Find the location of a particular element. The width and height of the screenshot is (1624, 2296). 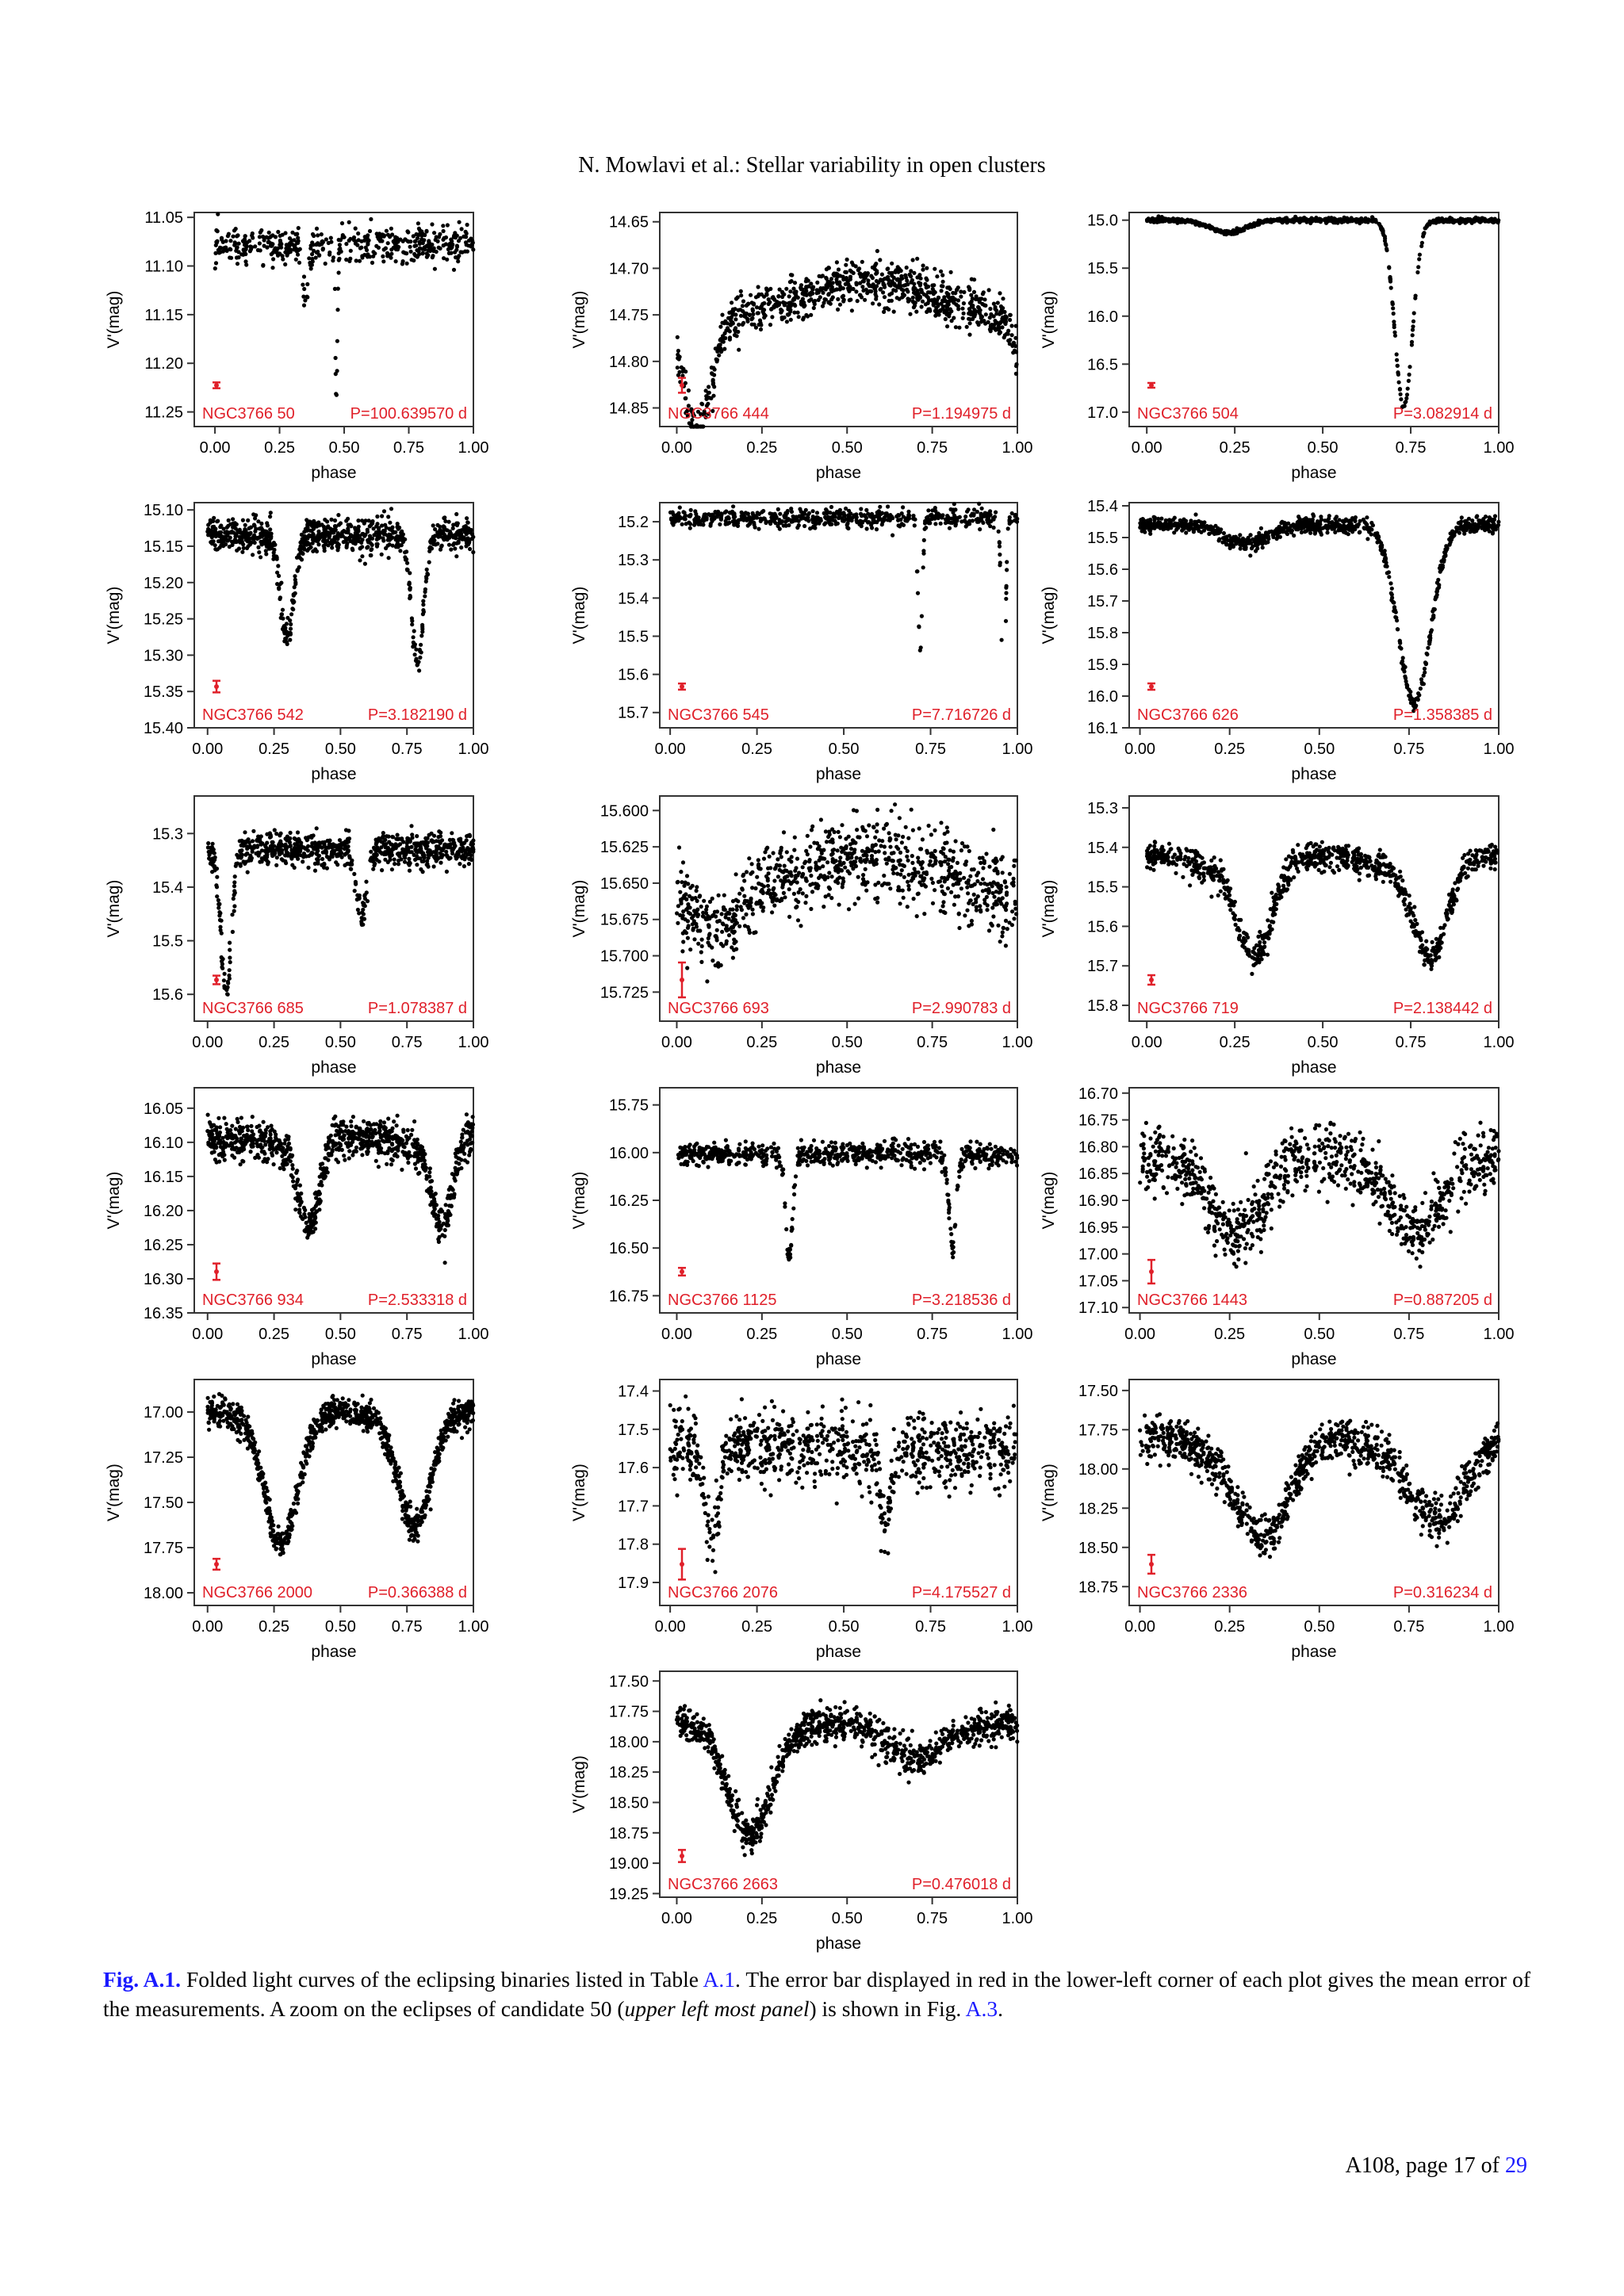

y-tick-label: 17.0 is located at coordinates (1102, 413).